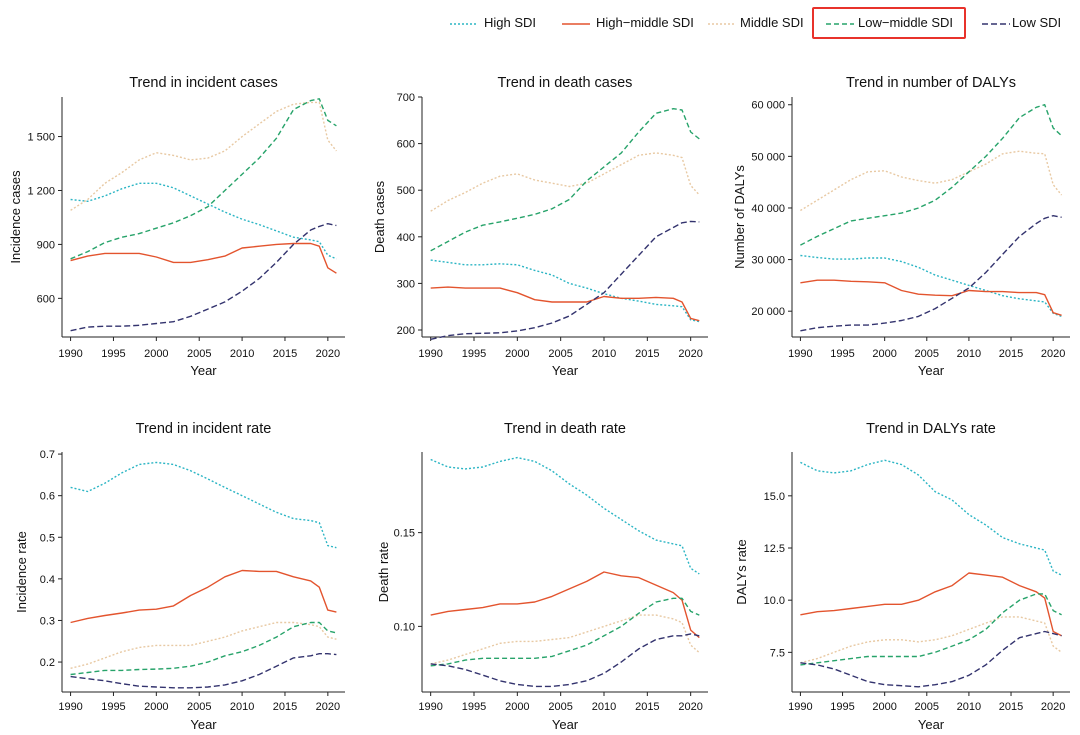 Image resolution: width=1080 pixels, height=735 pixels. I want to click on legend-line-high-sdi, so click(464, 24).